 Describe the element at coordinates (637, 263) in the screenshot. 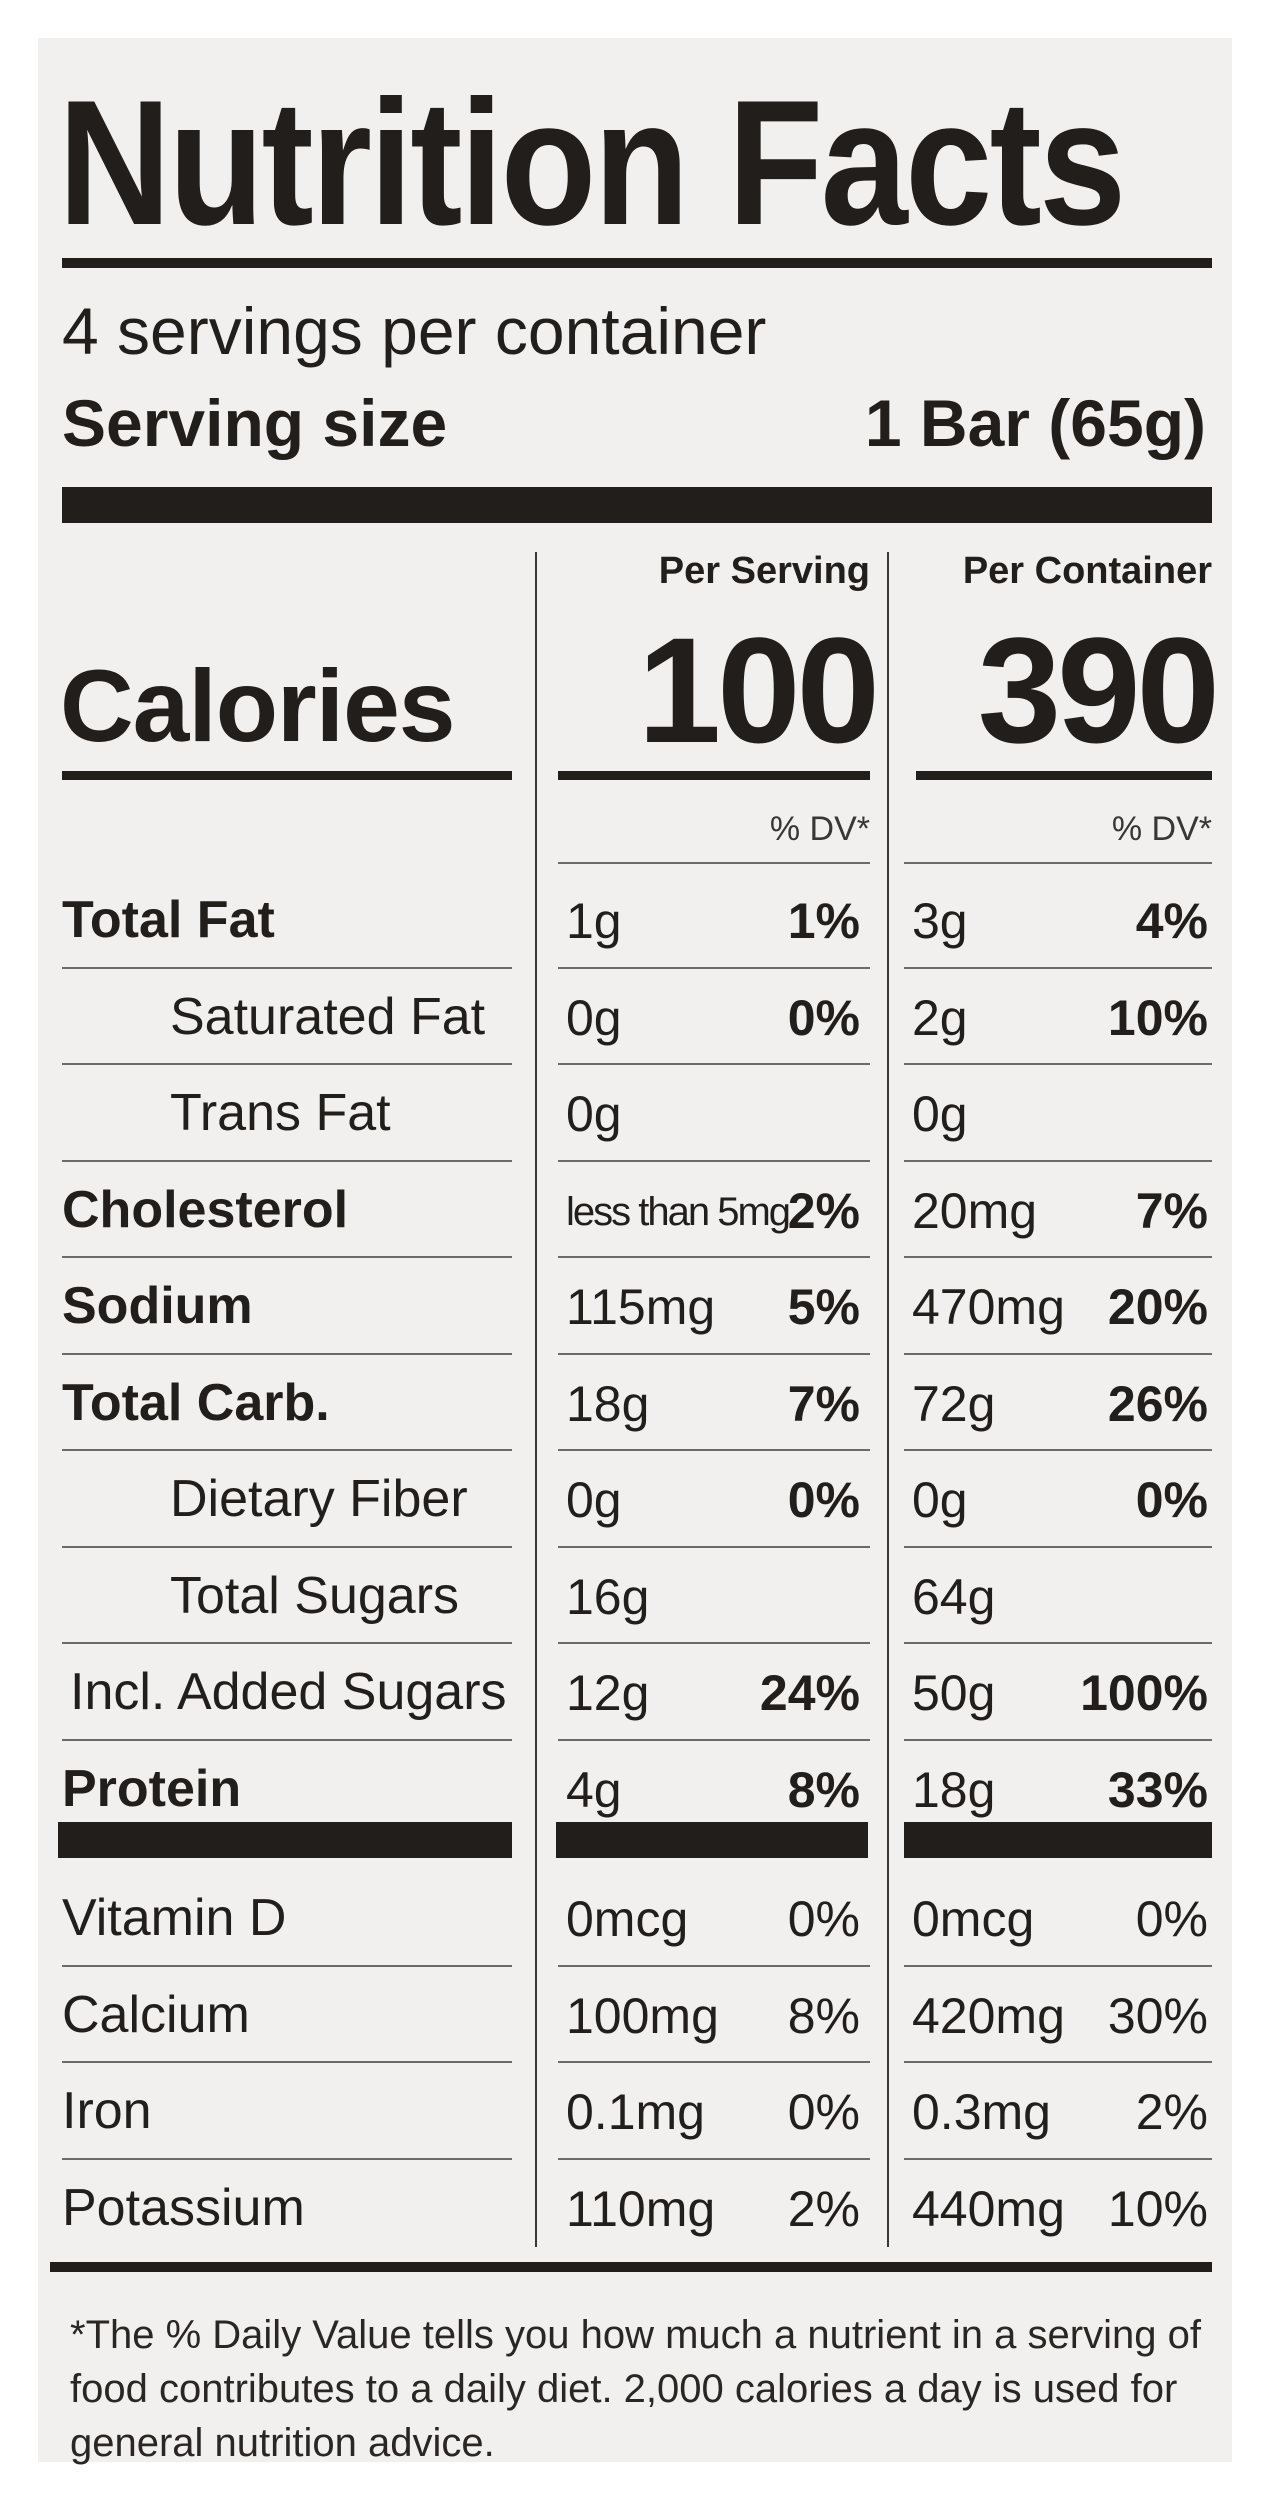

I see `title-rule` at that location.